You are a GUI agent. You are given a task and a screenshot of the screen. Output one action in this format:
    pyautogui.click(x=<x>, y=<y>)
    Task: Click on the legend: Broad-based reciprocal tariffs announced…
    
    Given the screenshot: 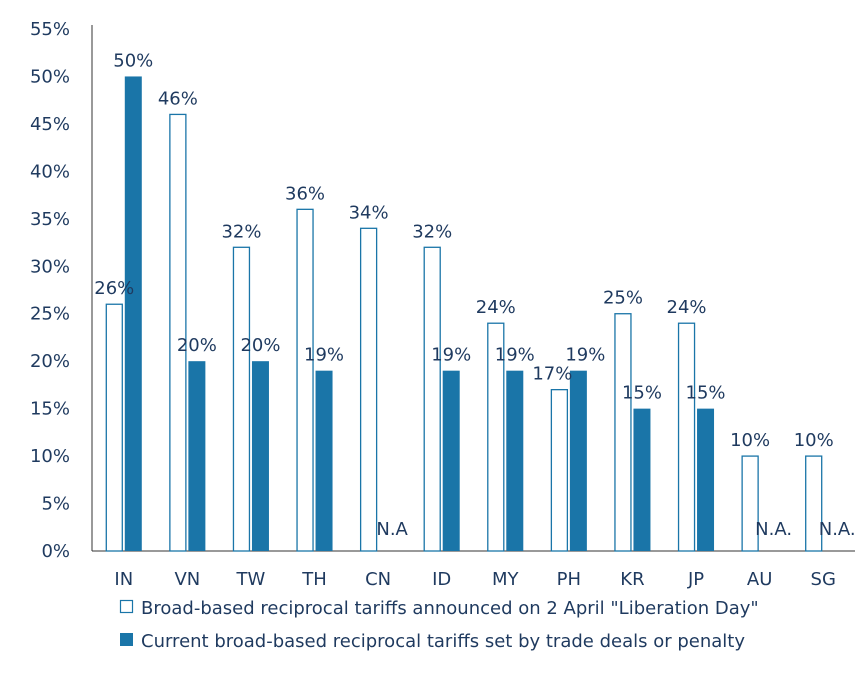 What is the action you would take?
    pyautogui.click(x=439, y=625)
    